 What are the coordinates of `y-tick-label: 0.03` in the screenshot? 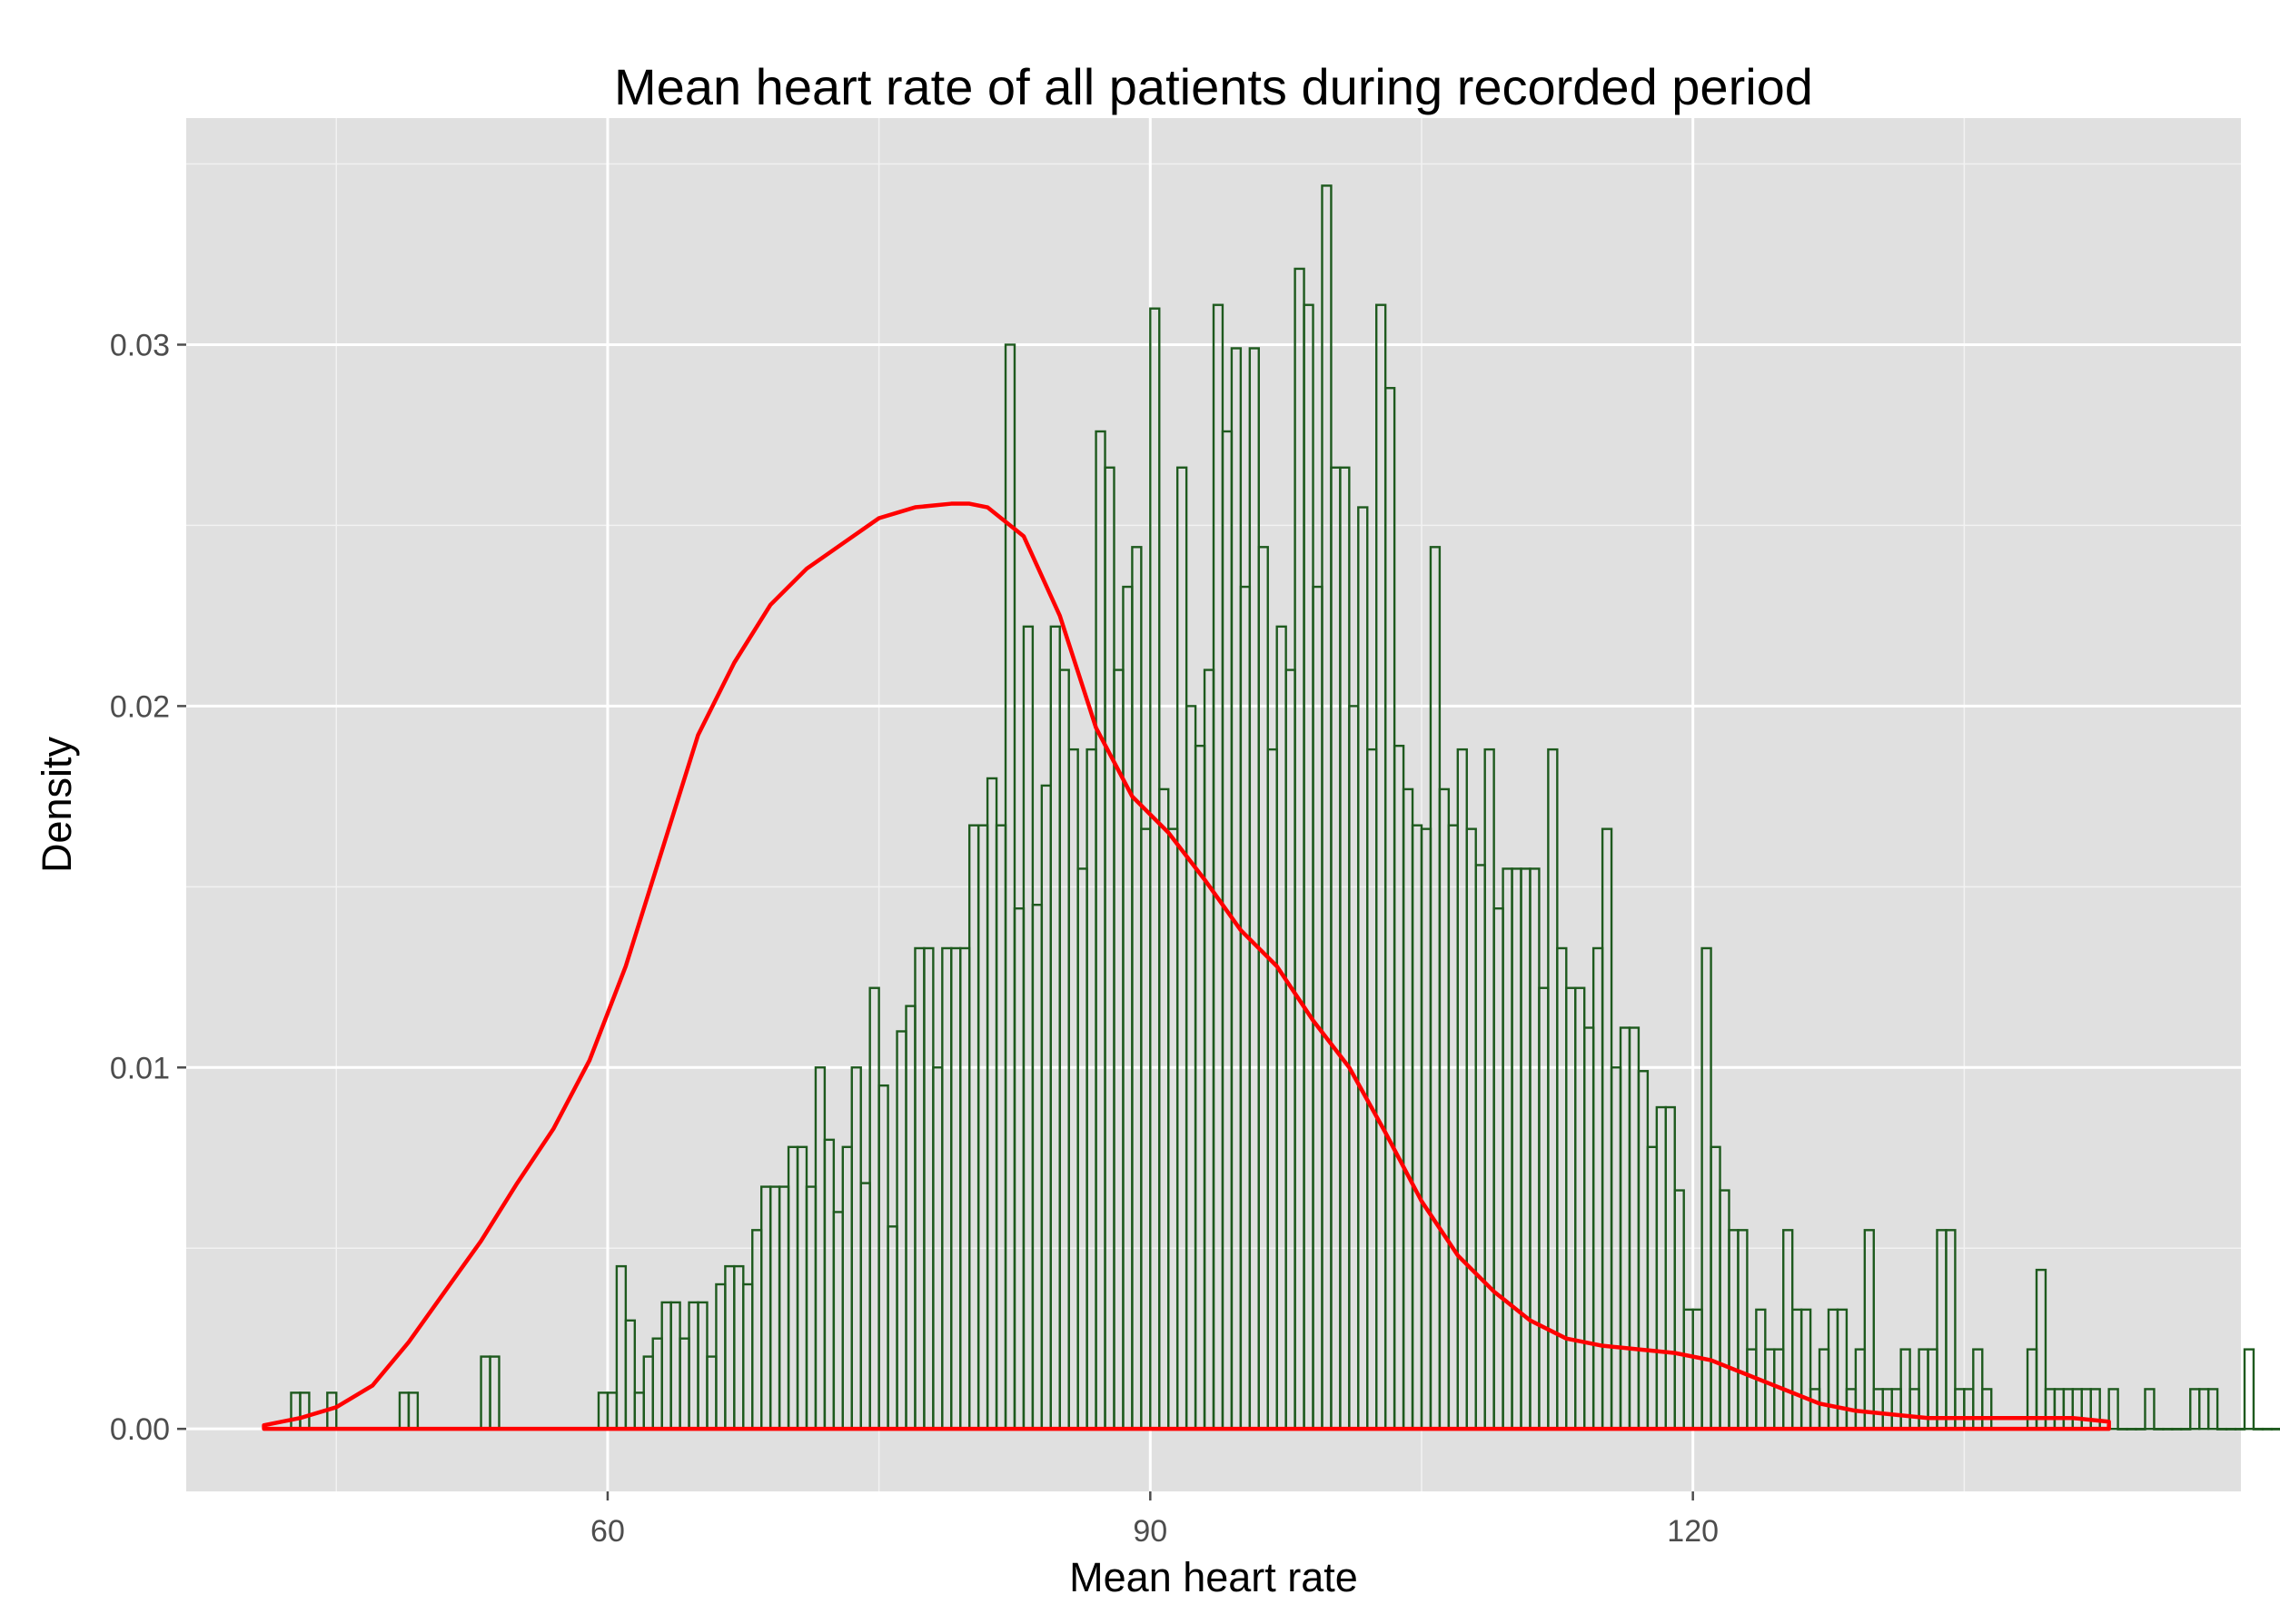 It's located at (140, 345).